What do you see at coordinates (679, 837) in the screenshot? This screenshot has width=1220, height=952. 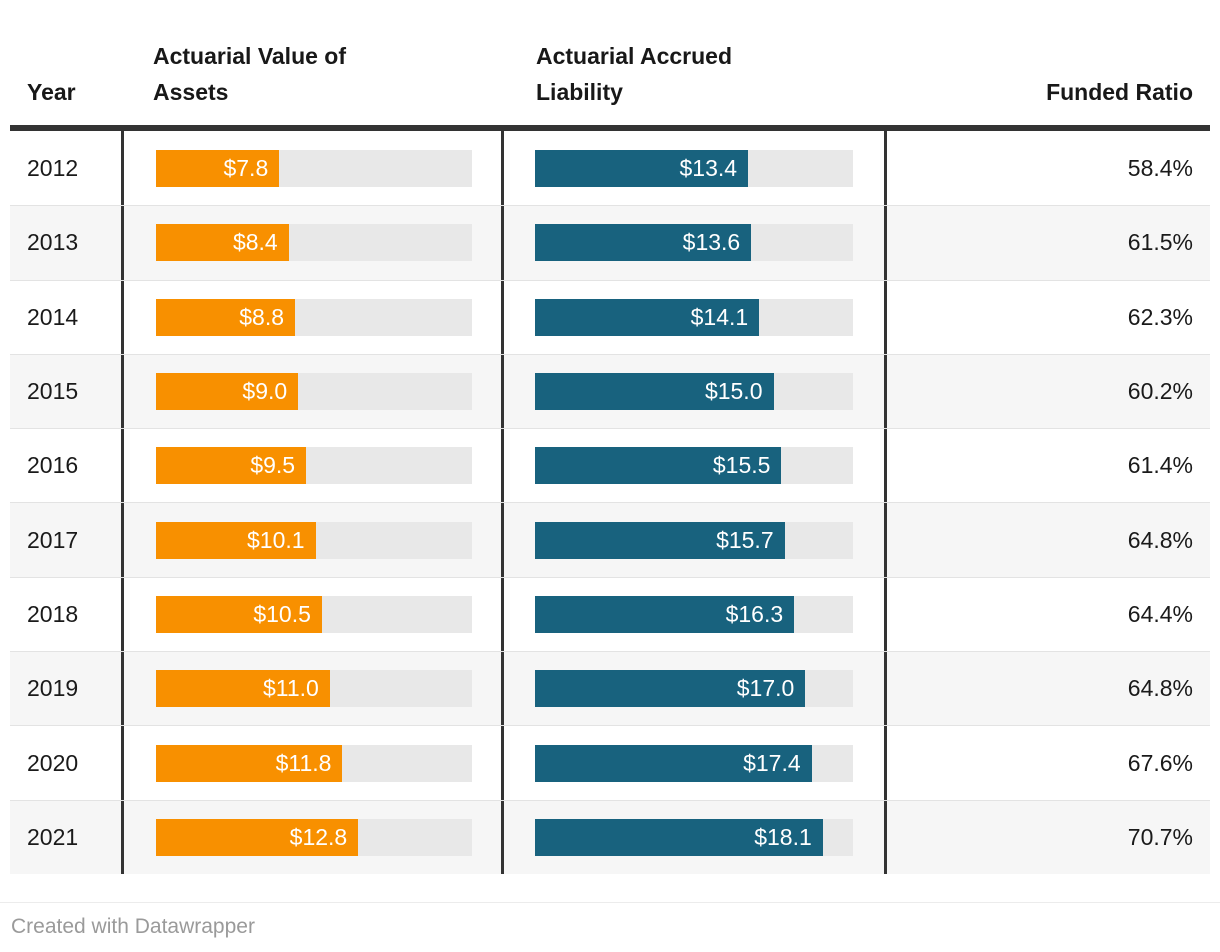 I see `liability-bar: $18.1` at bounding box center [679, 837].